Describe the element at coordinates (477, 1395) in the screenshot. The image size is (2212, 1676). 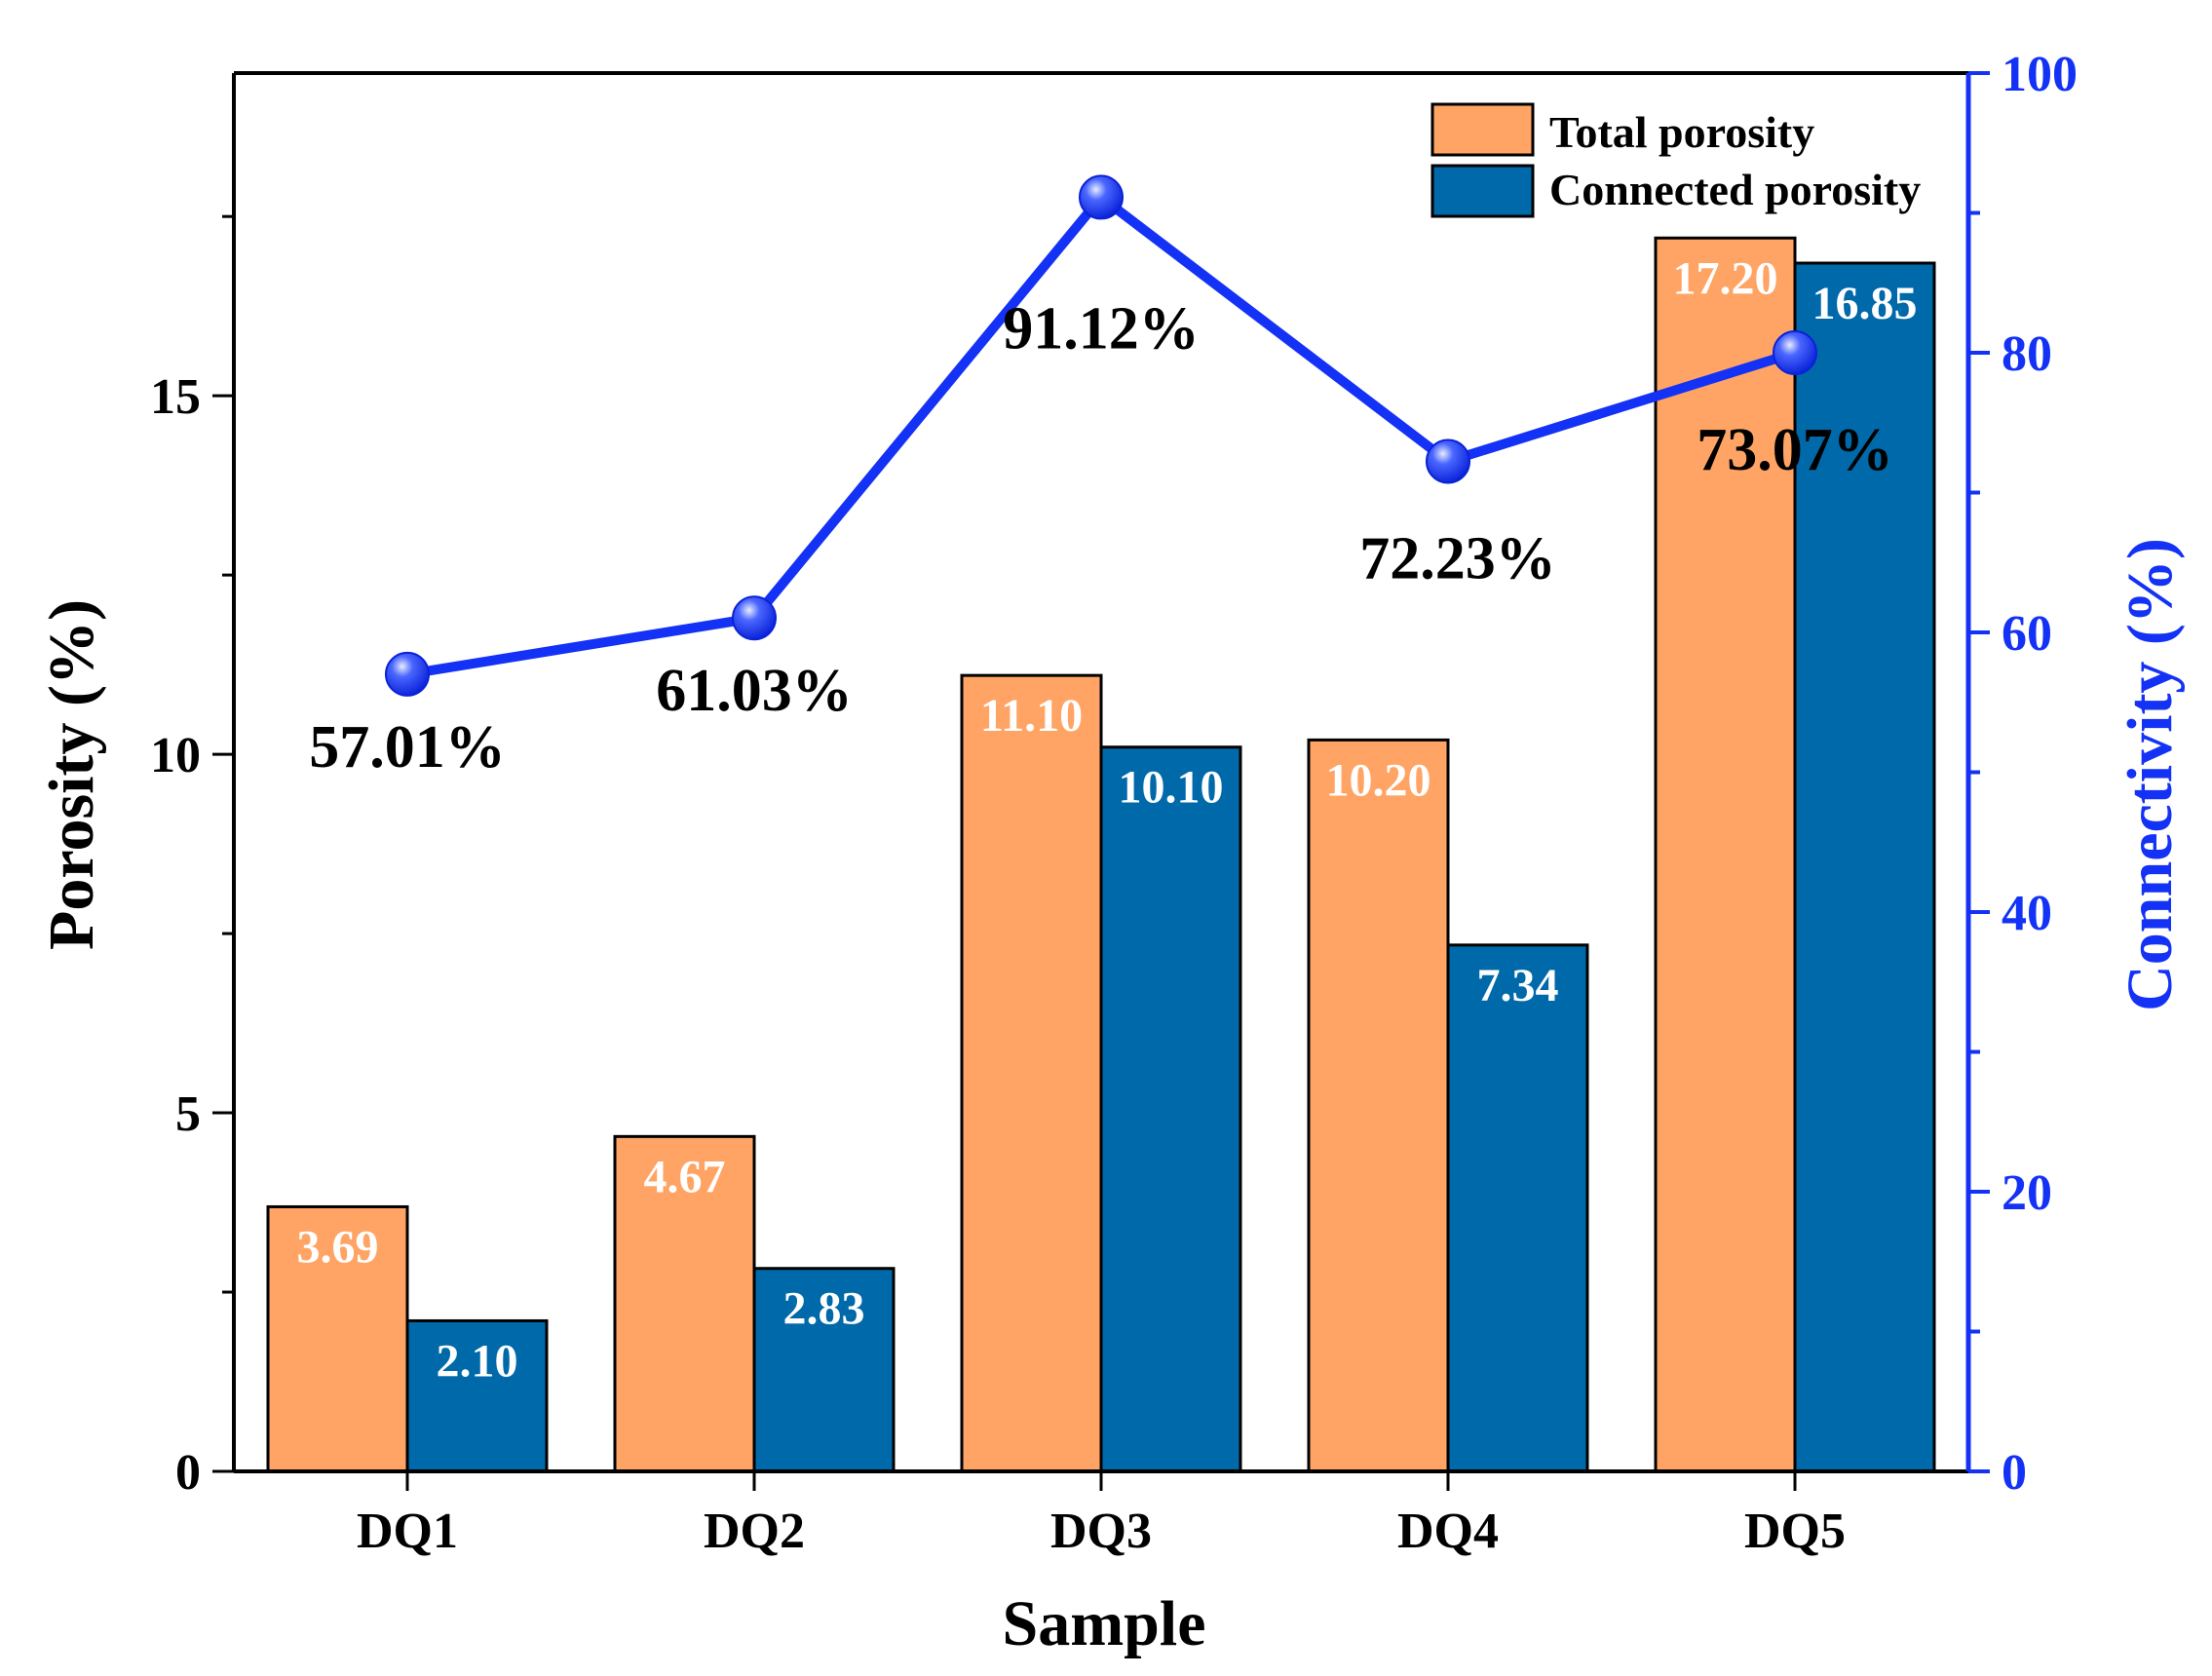
I see `bar-connected-porosity-dq1` at that location.